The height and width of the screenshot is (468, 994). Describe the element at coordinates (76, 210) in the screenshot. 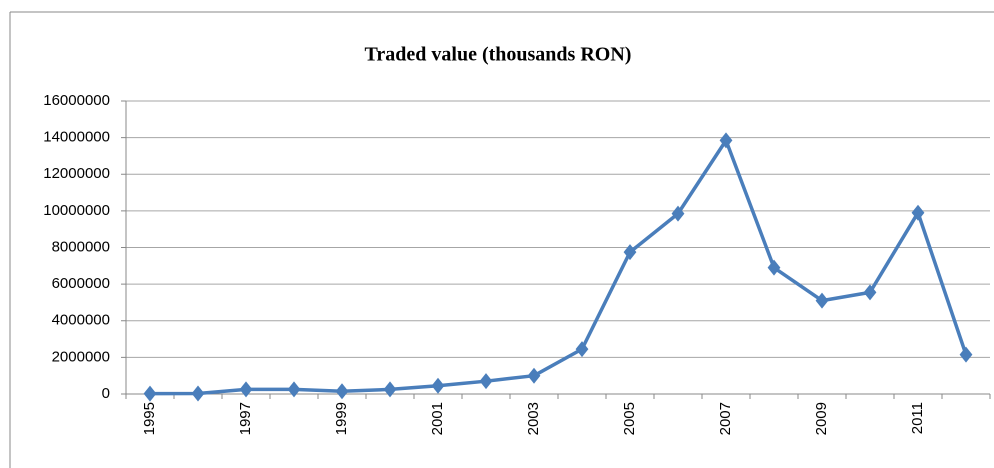

I see `y-tick-label: 10000000` at that location.